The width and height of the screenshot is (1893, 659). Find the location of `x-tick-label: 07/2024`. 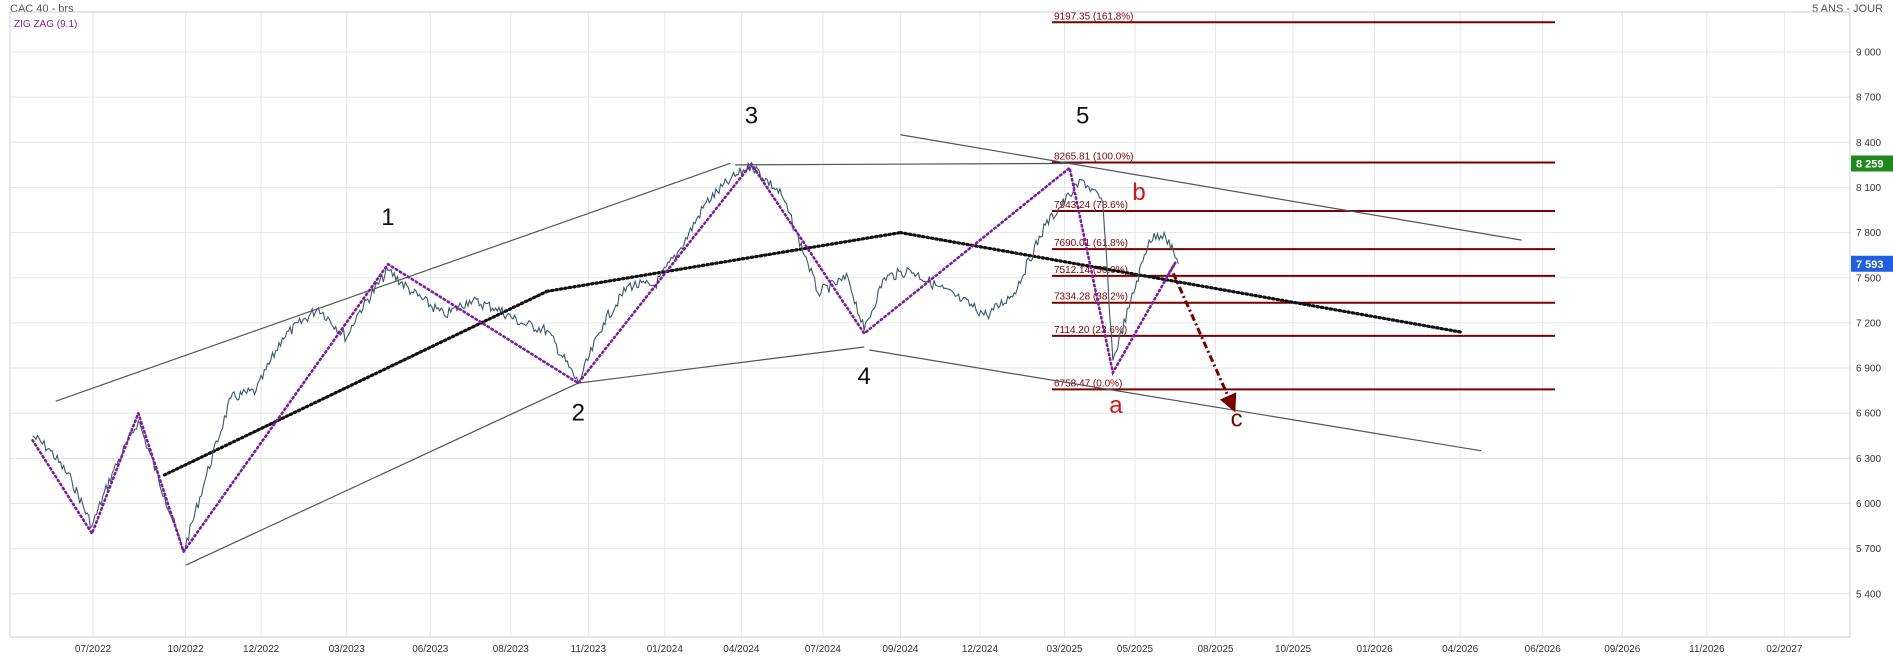

x-tick-label: 07/2024 is located at coordinates (823, 649).